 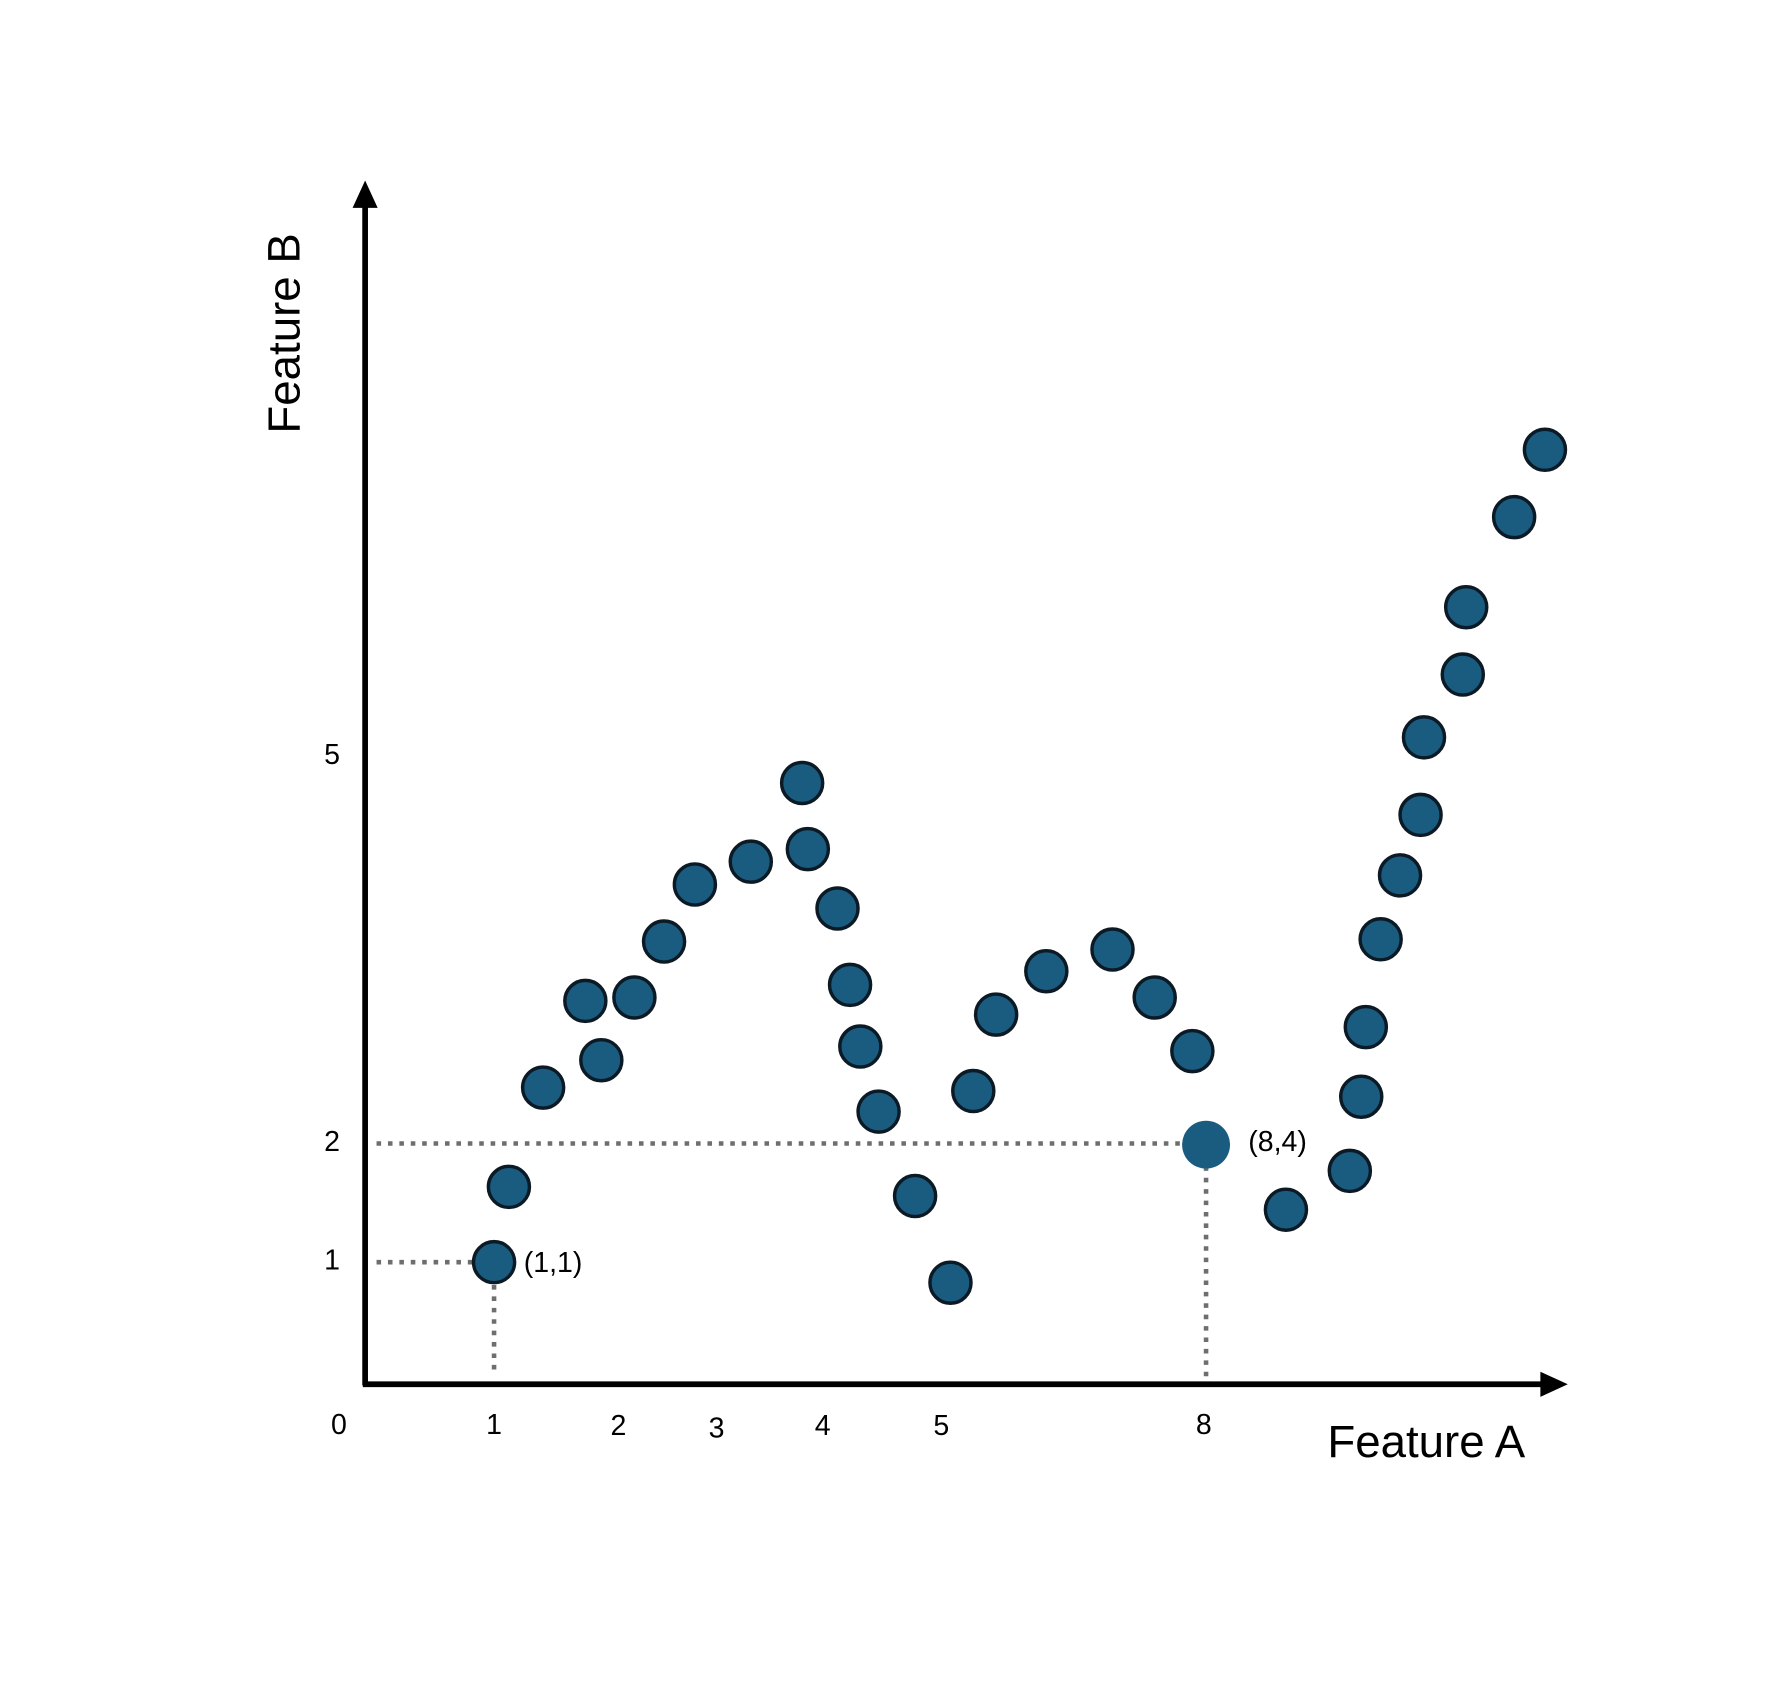 What do you see at coordinates (1426, 1441) in the screenshot?
I see `x-axis-title: Feature A` at bounding box center [1426, 1441].